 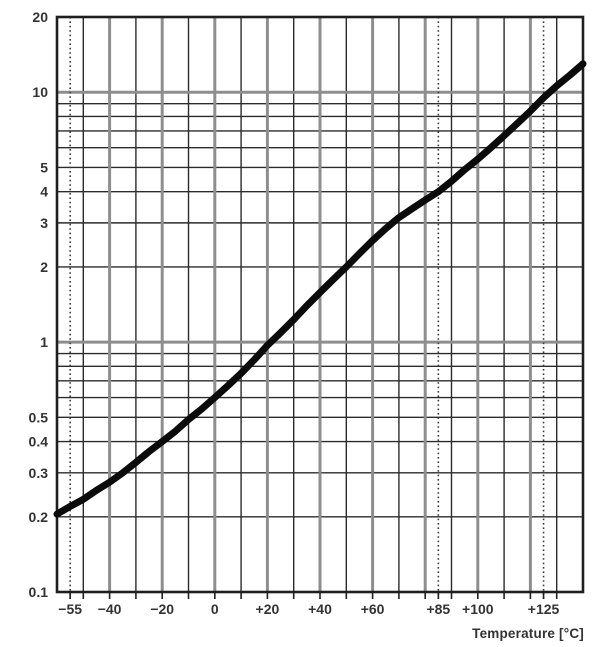 What do you see at coordinates (438, 609) in the screenshot?
I see `x-tick-label: +85` at bounding box center [438, 609].